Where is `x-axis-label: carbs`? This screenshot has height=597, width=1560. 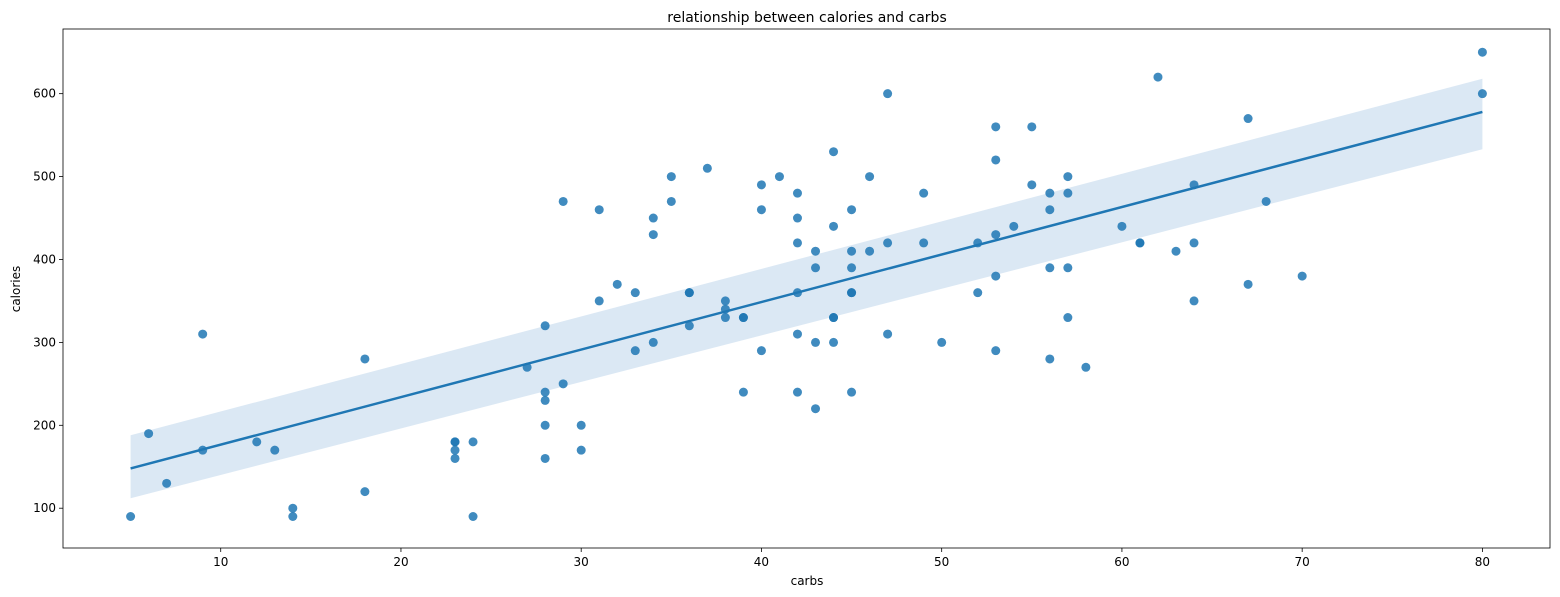
x-axis-label: carbs is located at coordinates (807, 581).